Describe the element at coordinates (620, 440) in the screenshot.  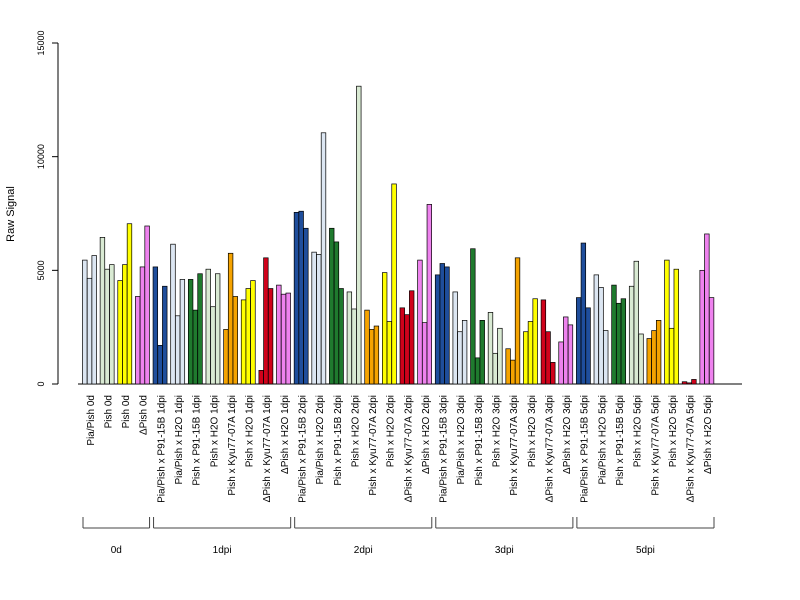
I see `x-tick-label: Pish x P91-15B 5dpi` at that location.